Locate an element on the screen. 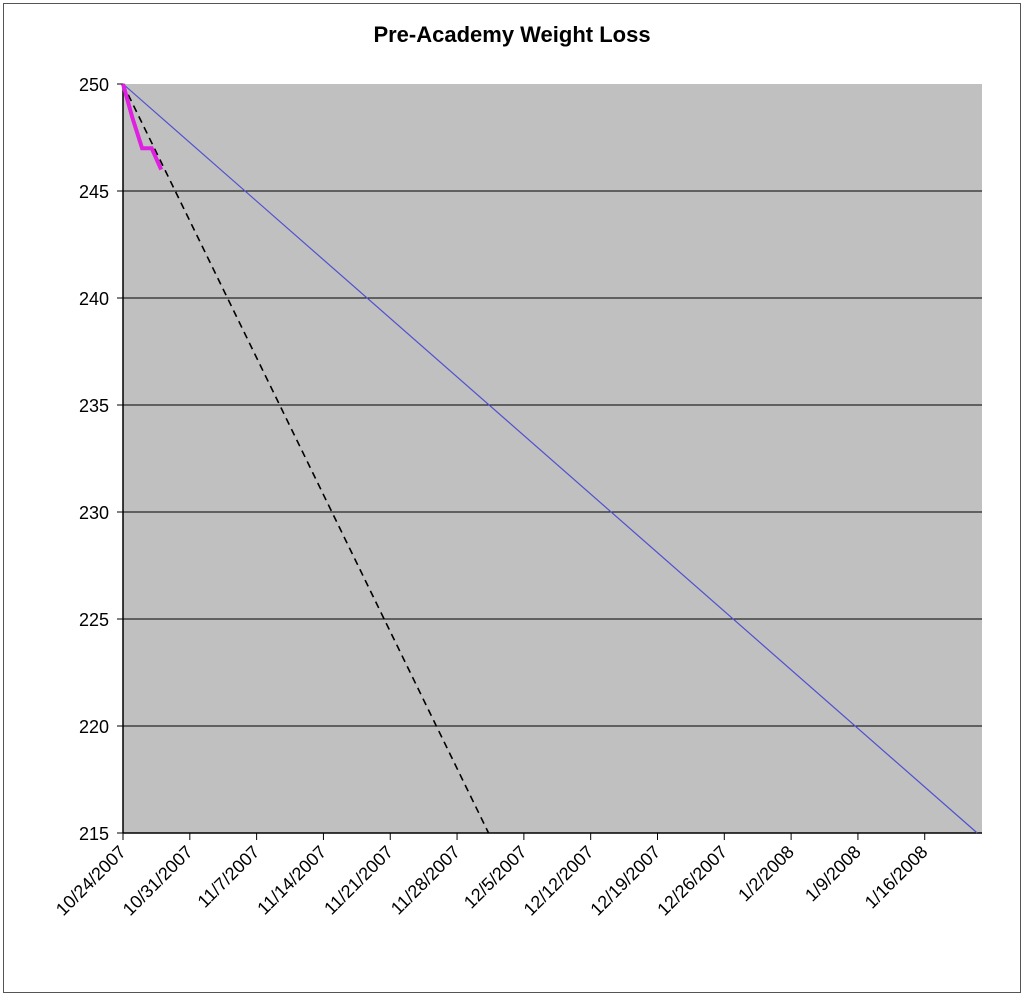 The image size is (1024, 996). x-tick-label: 1/9/2008 is located at coordinates (833, 874).